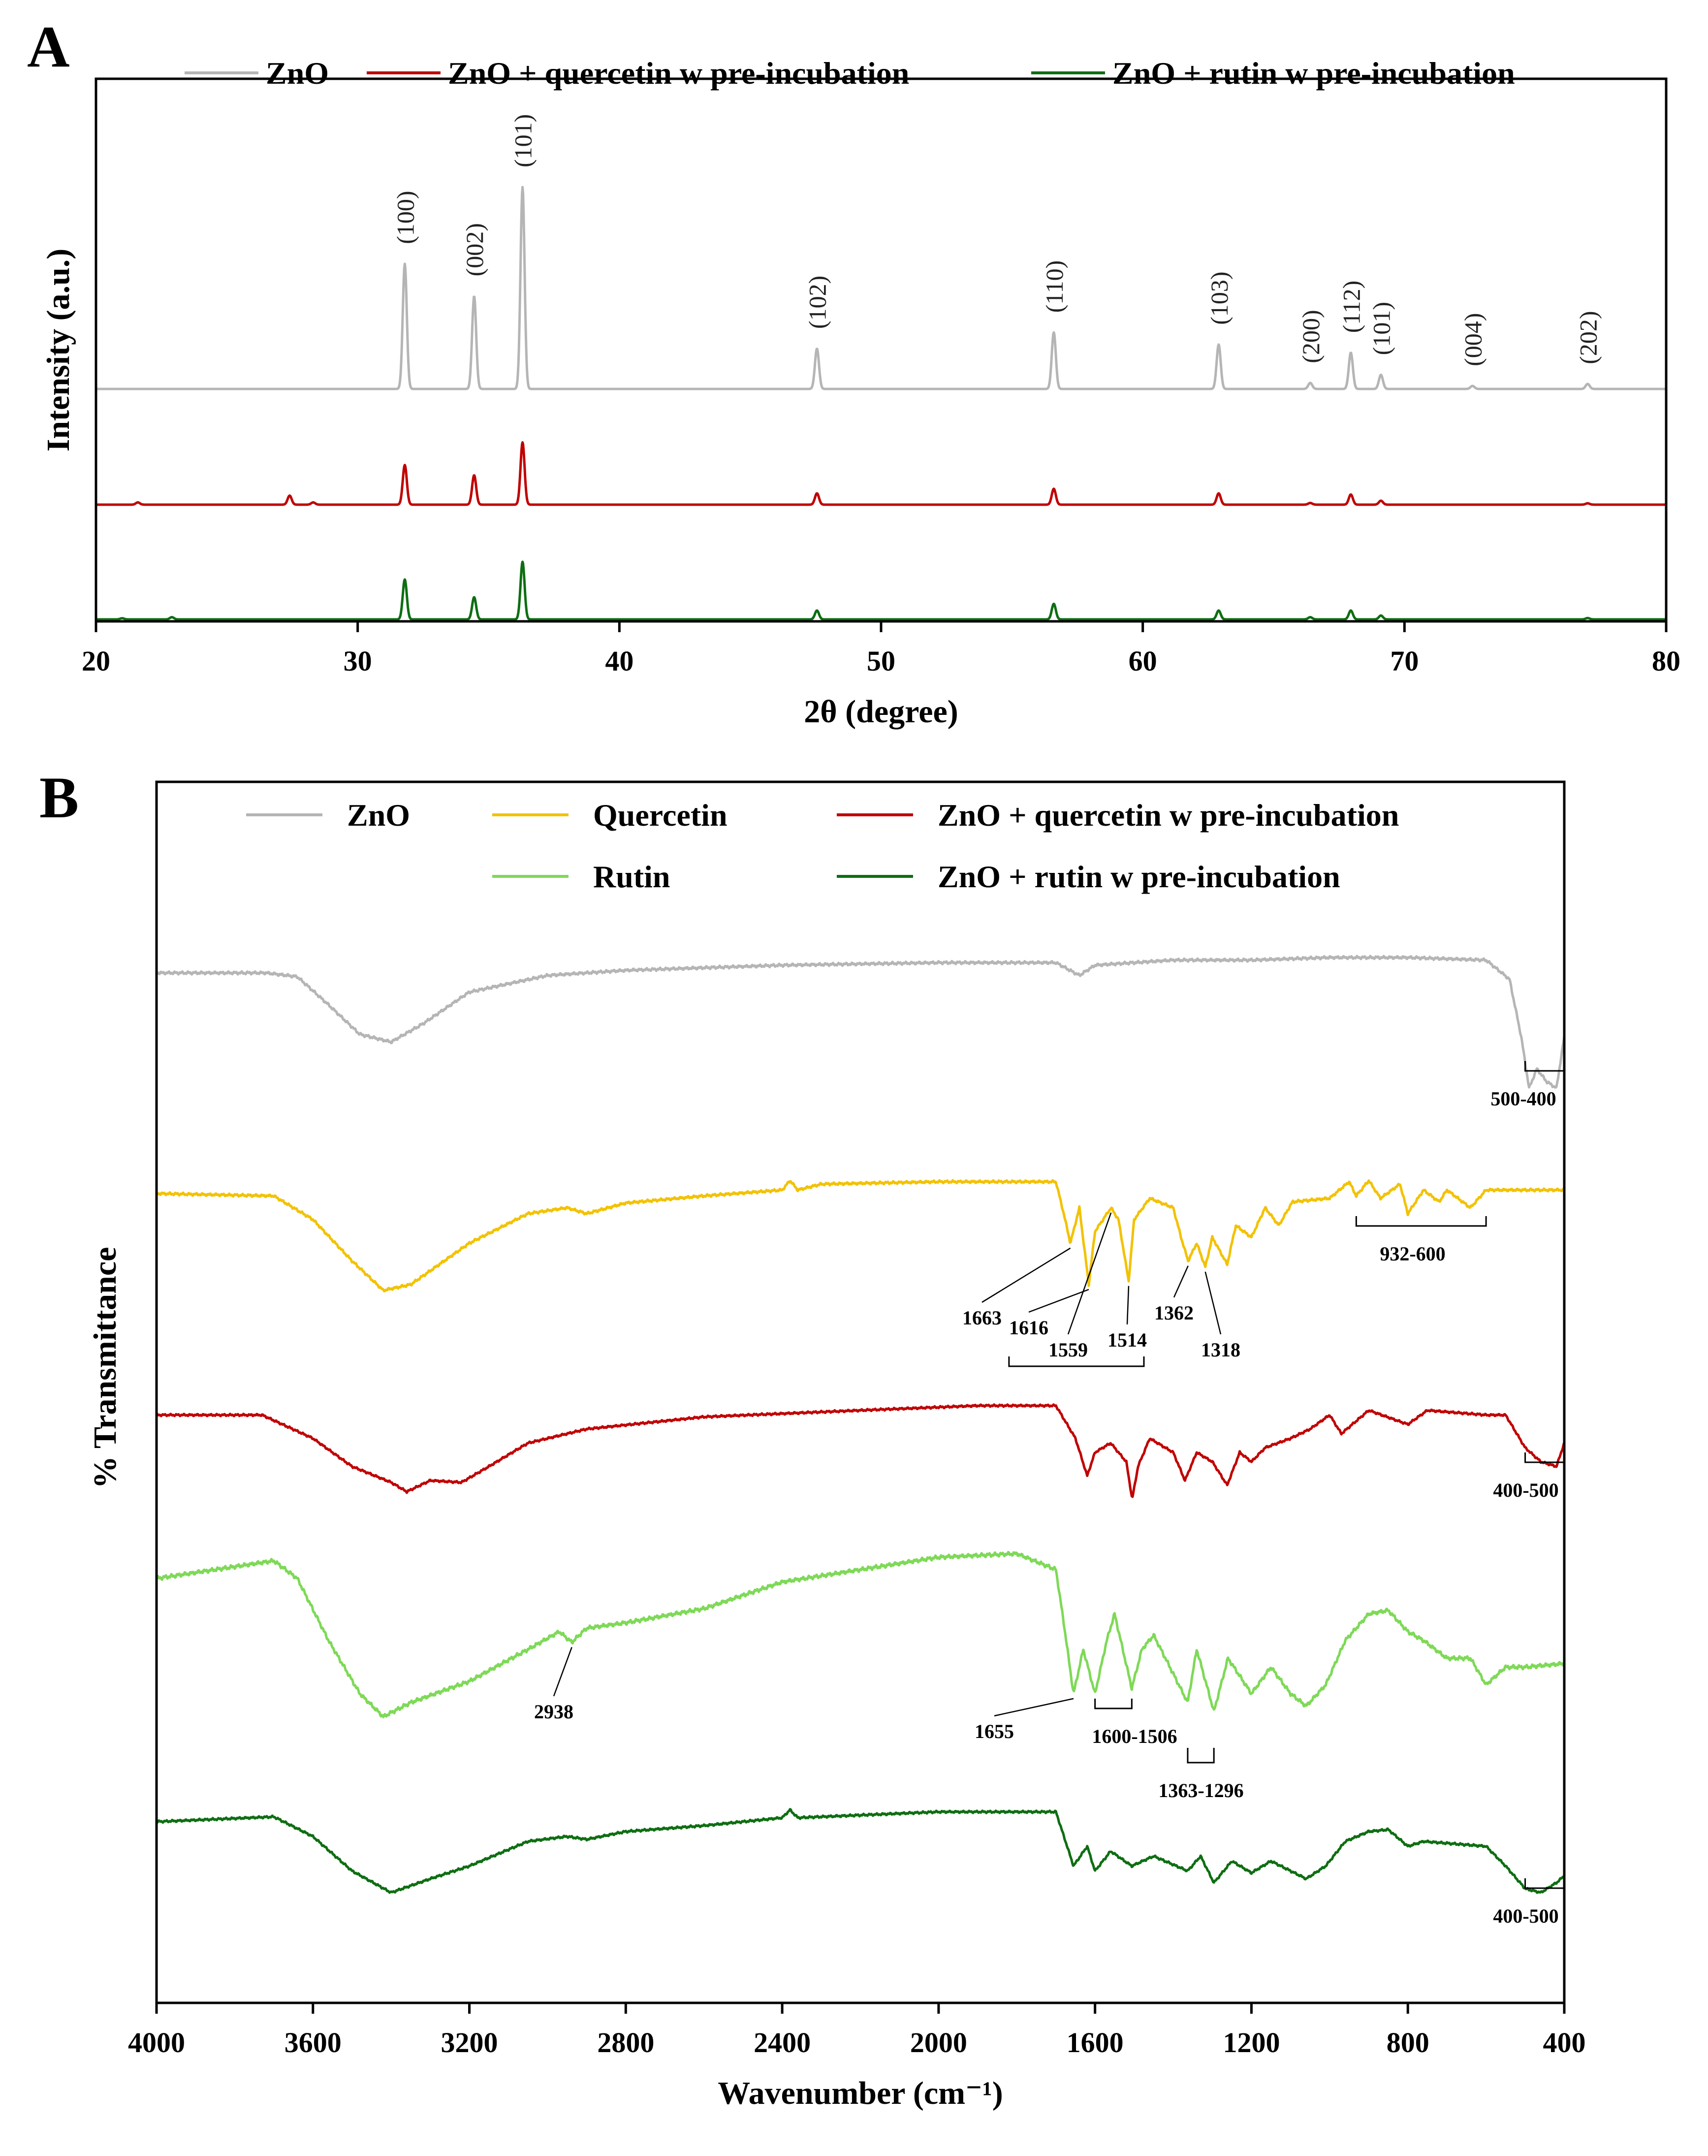  I want to click on peak-label: 1362, so click(1174, 1313).